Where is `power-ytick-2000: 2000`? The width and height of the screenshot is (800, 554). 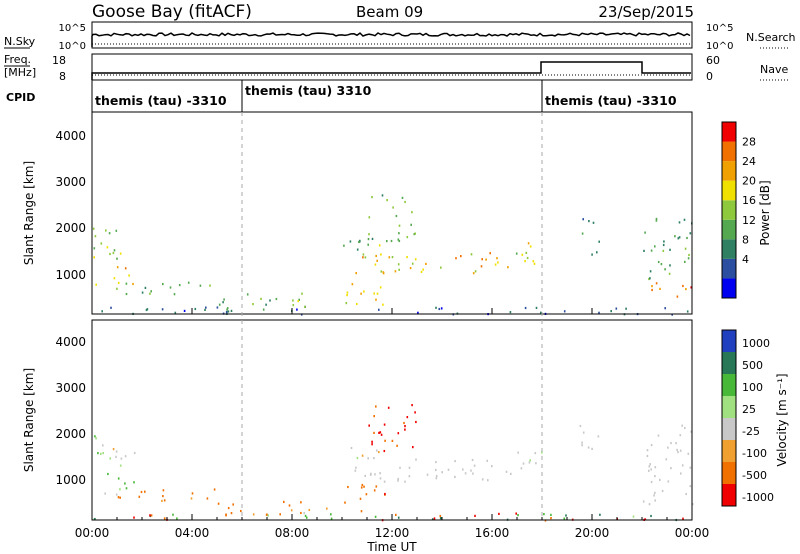
power-ytick-2000: 2000 is located at coordinates (70, 228).